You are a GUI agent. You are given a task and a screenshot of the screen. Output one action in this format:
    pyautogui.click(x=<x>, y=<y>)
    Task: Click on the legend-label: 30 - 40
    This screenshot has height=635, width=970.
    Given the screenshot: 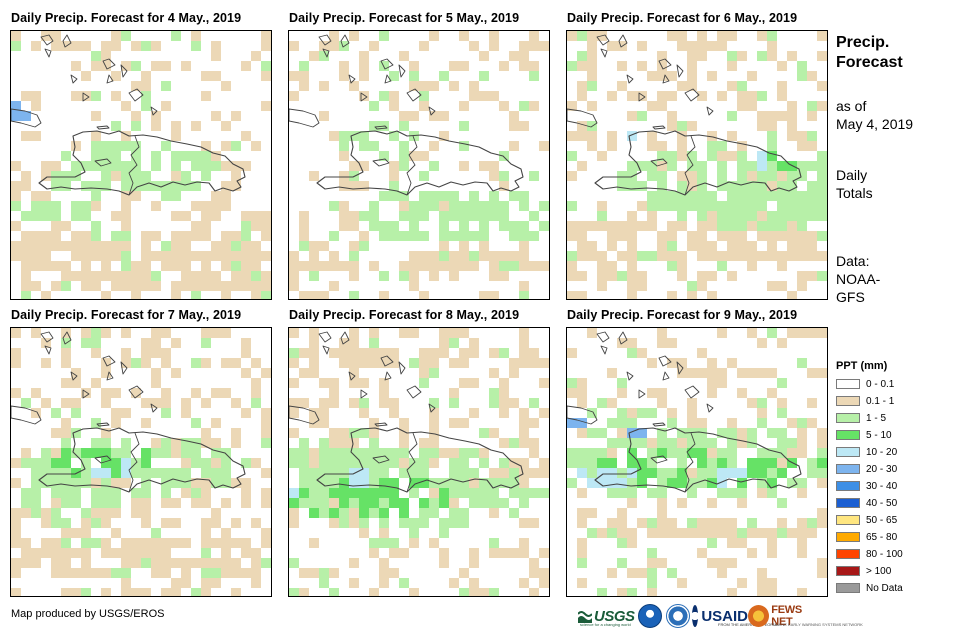 What is the action you would take?
    pyautogui.click(x=882, y=486)
    